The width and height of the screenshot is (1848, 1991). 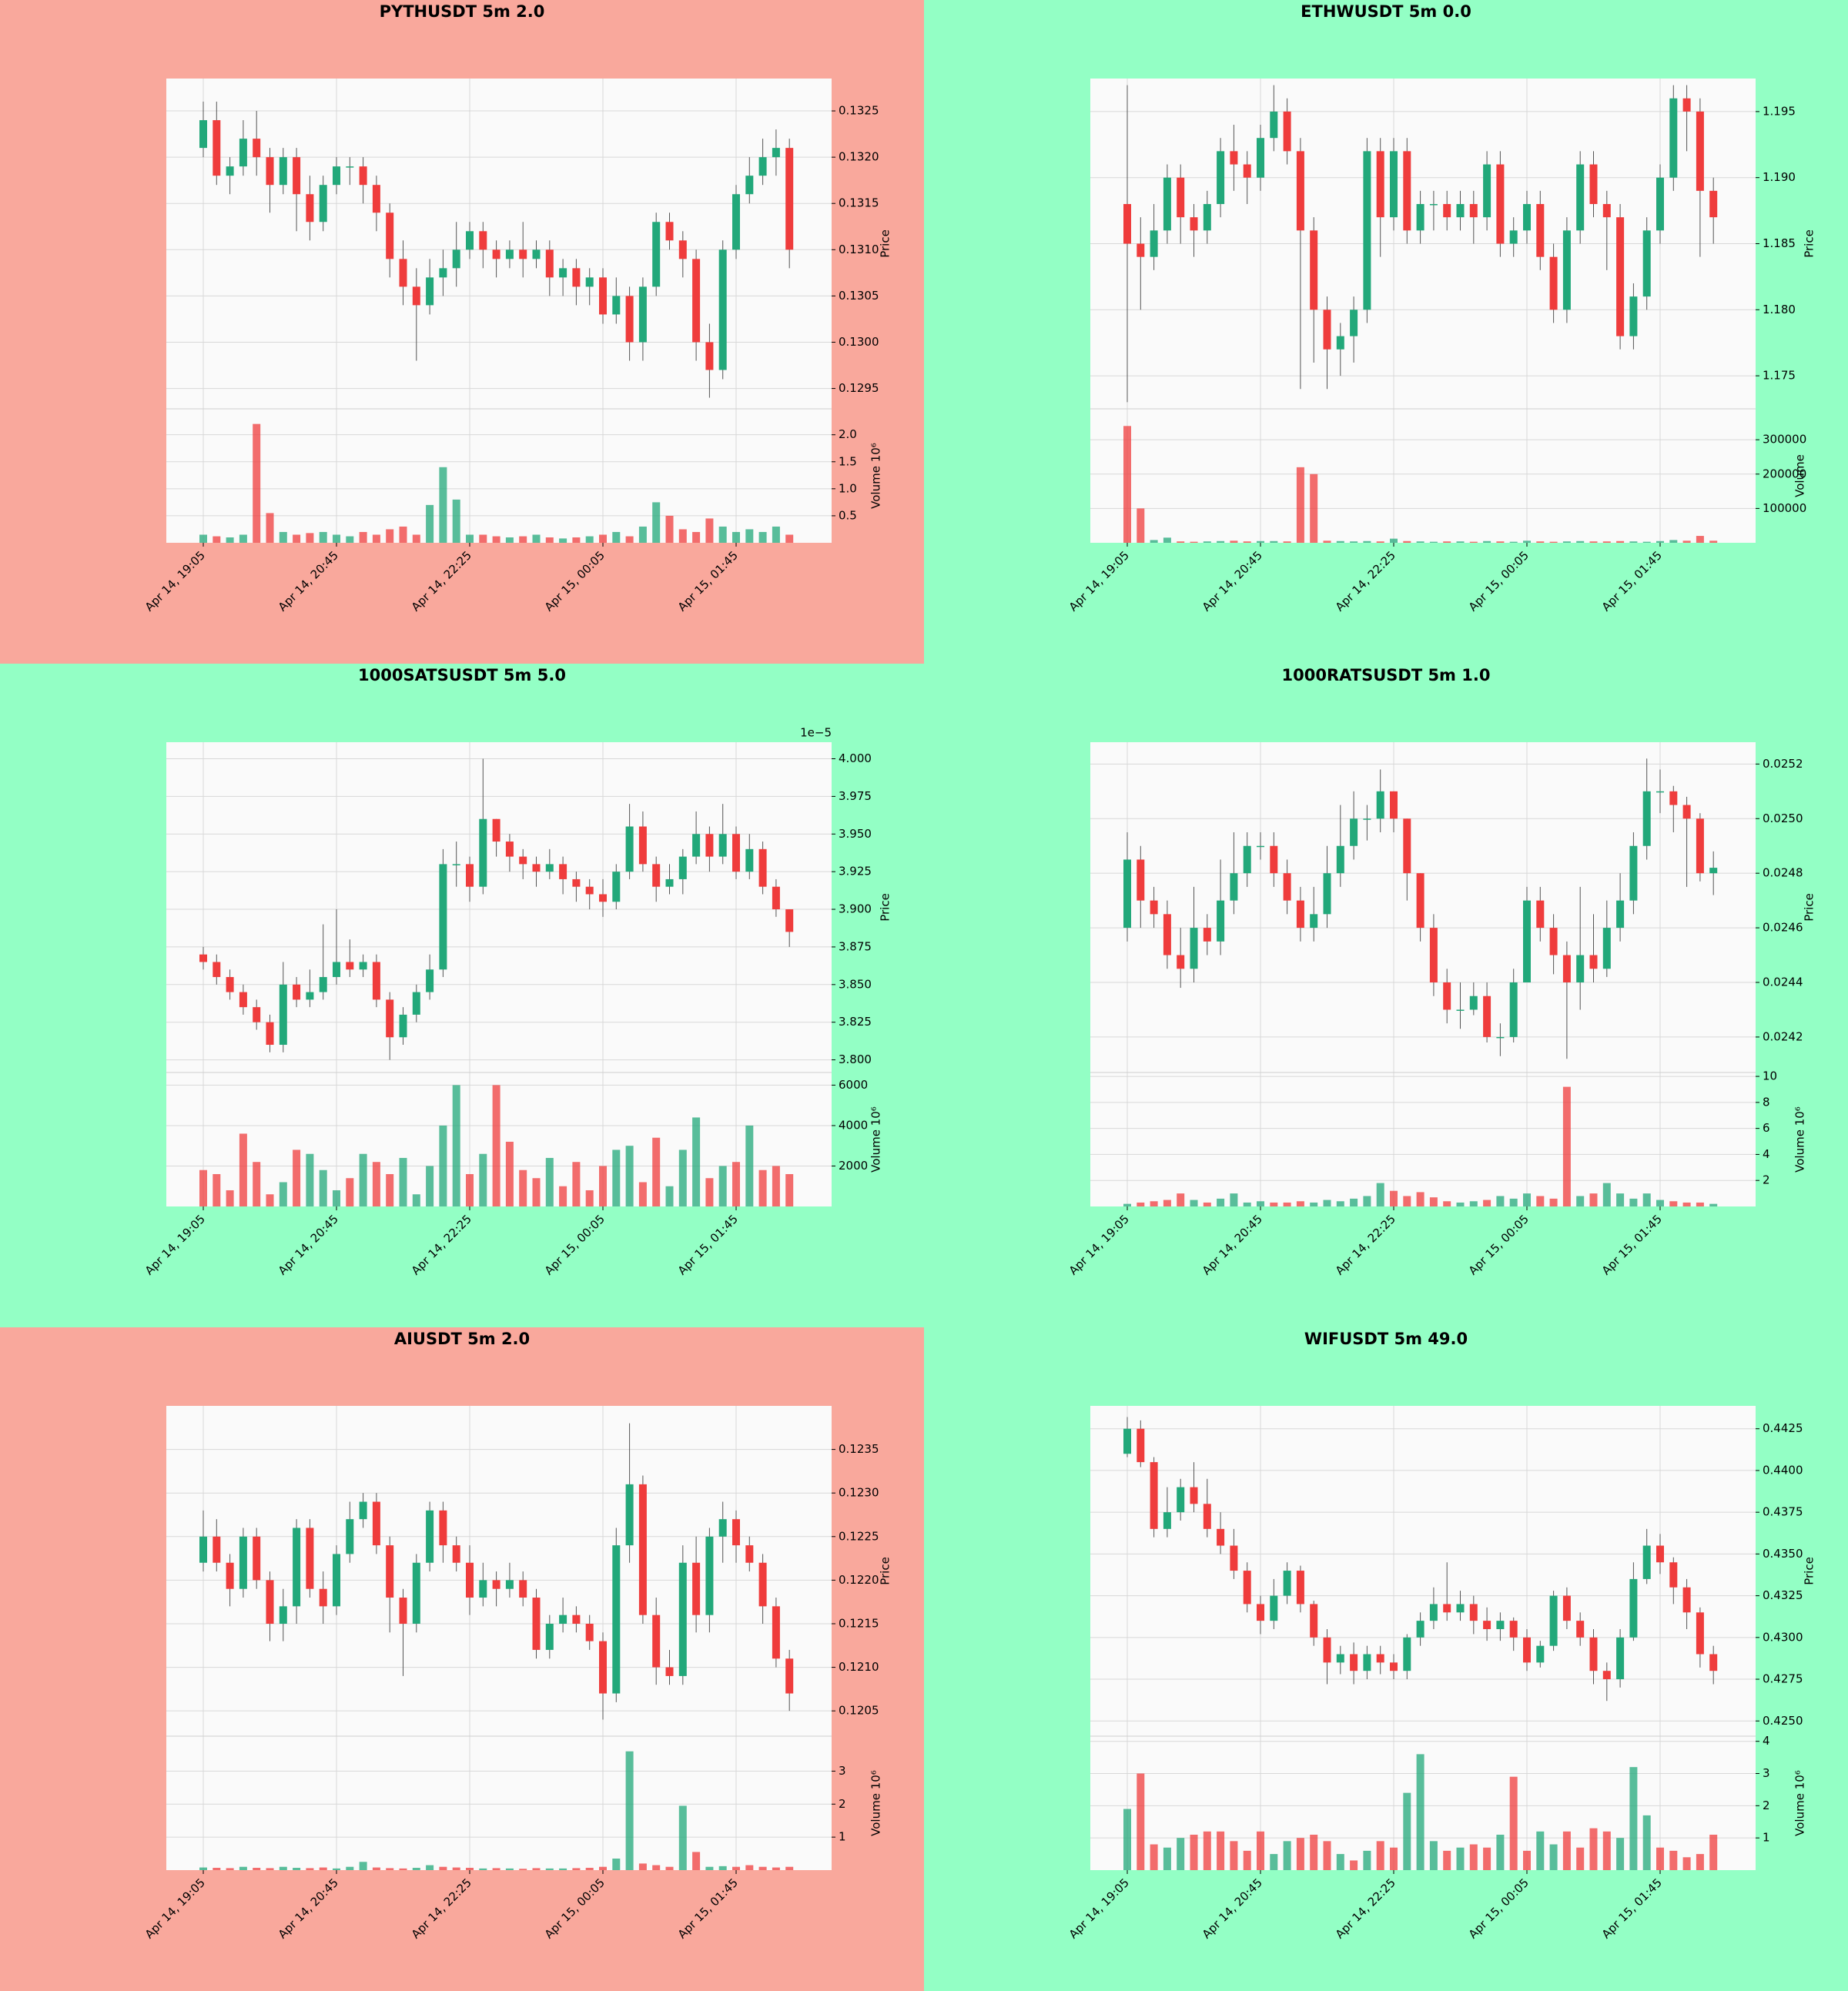 I want to click on volume-tick-label: 3, so click(x=842, y=1771).